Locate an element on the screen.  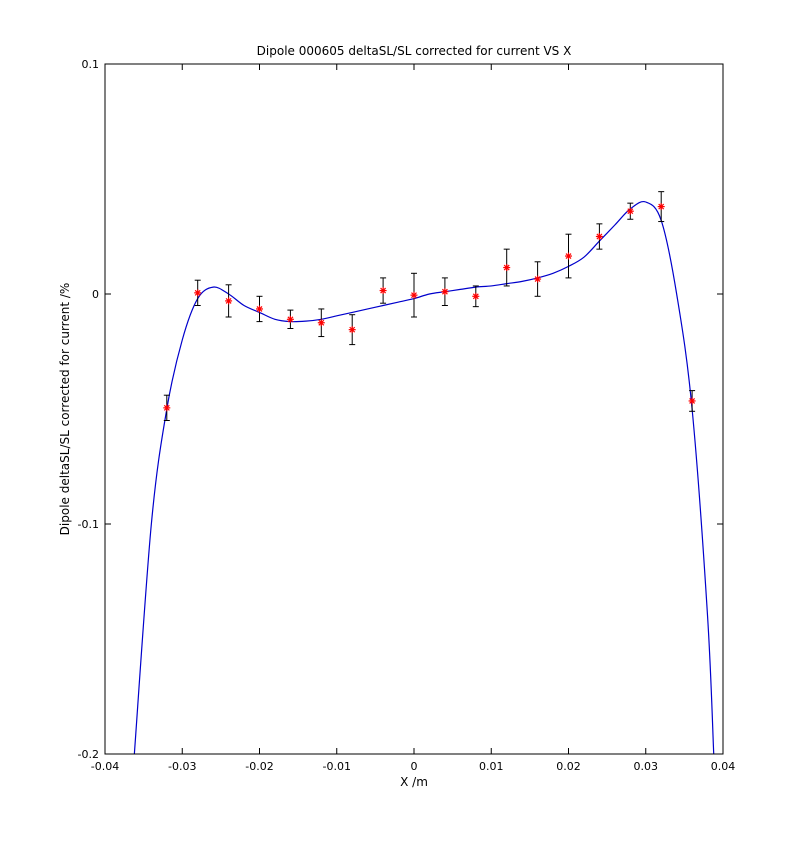
x-tick-label: 0.01 is located at coordinates (491, 766).